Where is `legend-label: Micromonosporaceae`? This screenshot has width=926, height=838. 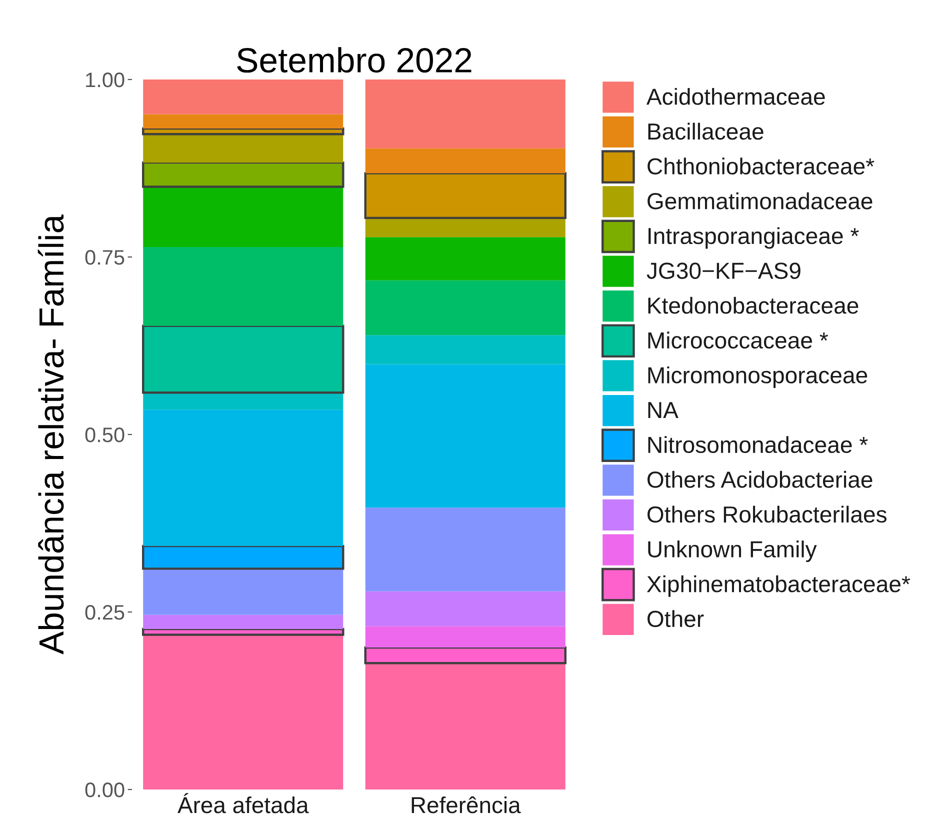 legend-label: Micromonosporaceae is located at coordinates (758, 377).